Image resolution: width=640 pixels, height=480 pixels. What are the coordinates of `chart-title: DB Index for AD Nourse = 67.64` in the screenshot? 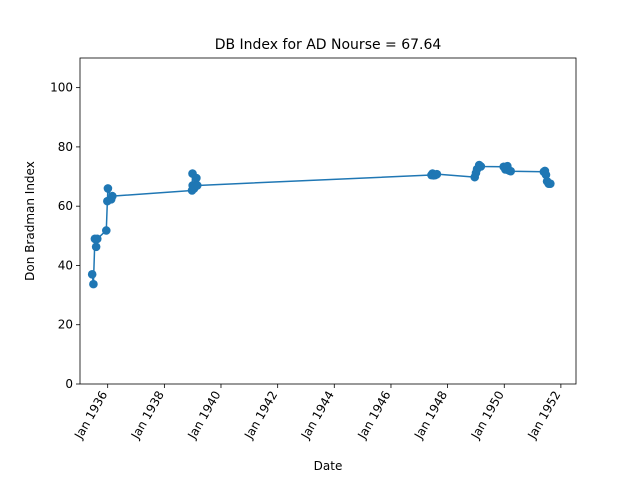 It's located at (328, 45).